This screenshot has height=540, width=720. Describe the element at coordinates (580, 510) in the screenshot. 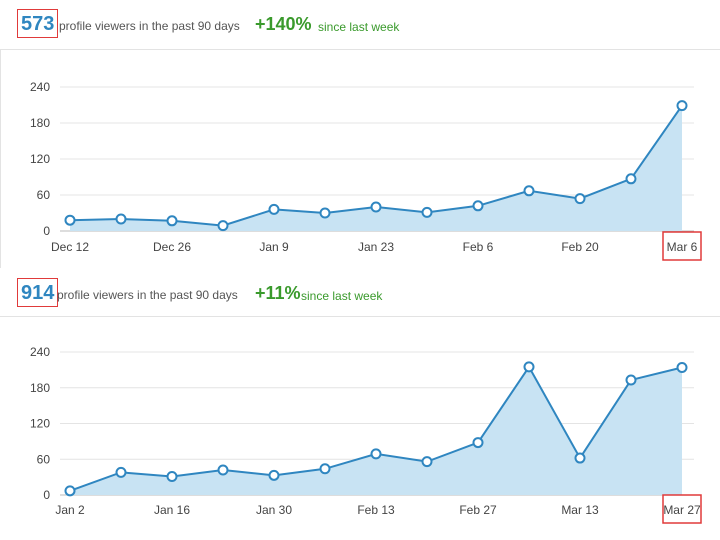

I see `x-tick-label: Mar 13` at that location.